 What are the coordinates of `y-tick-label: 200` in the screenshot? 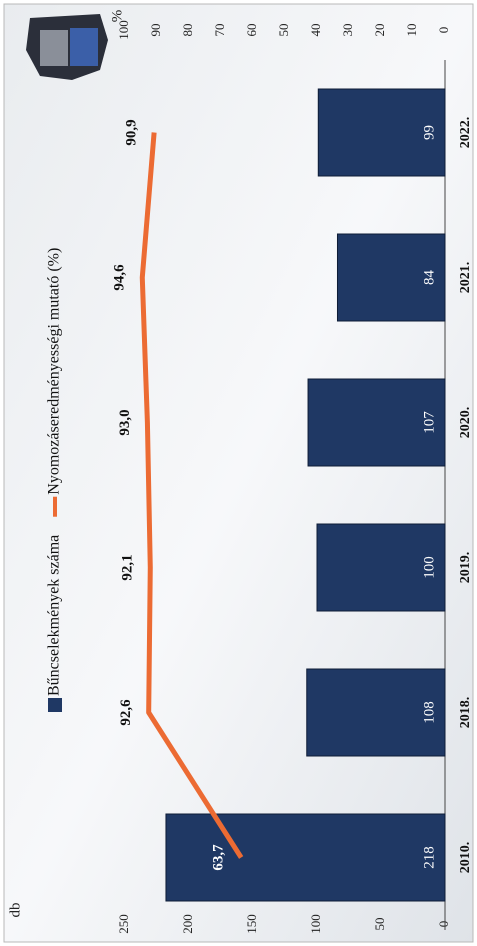 It's located at (187, 924).